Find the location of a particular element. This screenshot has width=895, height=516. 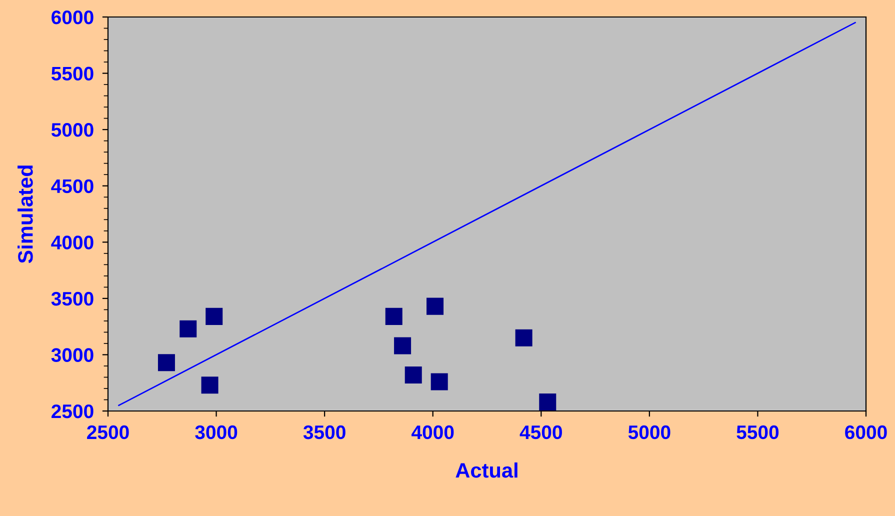

x-tick-label: 5500 is located at coordinates (757, 432).